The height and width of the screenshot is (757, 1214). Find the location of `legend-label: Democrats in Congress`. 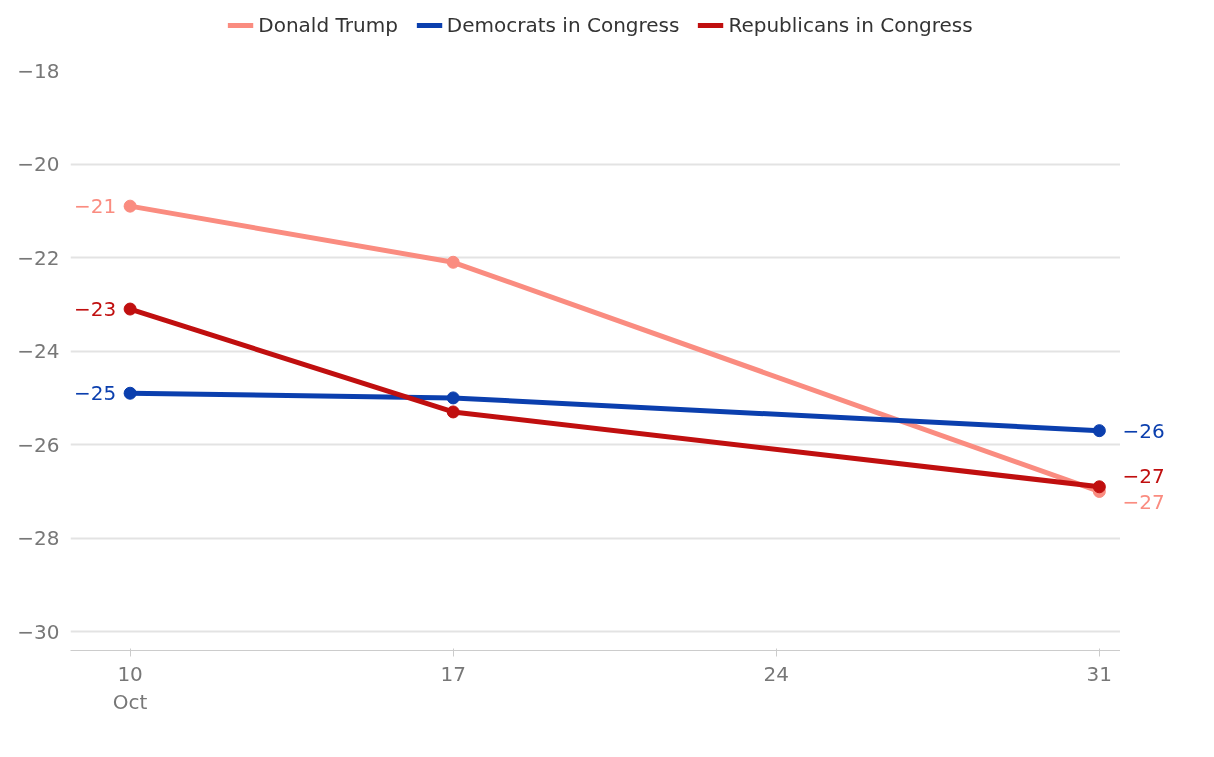

legend-label: Democrats in Congress is located at coordinates (563, 25).